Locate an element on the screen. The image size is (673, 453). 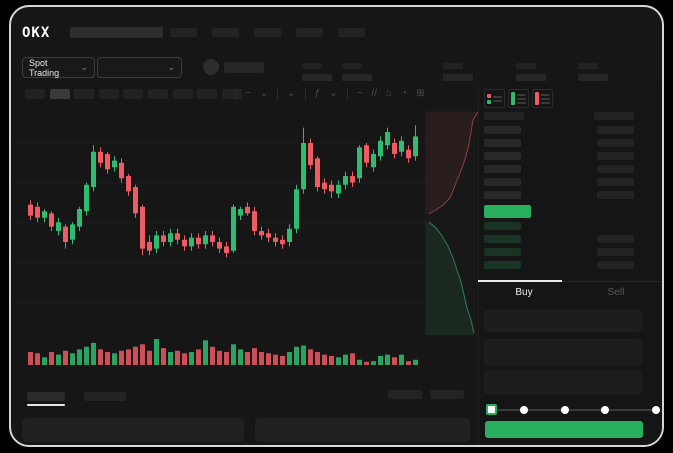
buy-submit-button is located at coordinates (564, 429).